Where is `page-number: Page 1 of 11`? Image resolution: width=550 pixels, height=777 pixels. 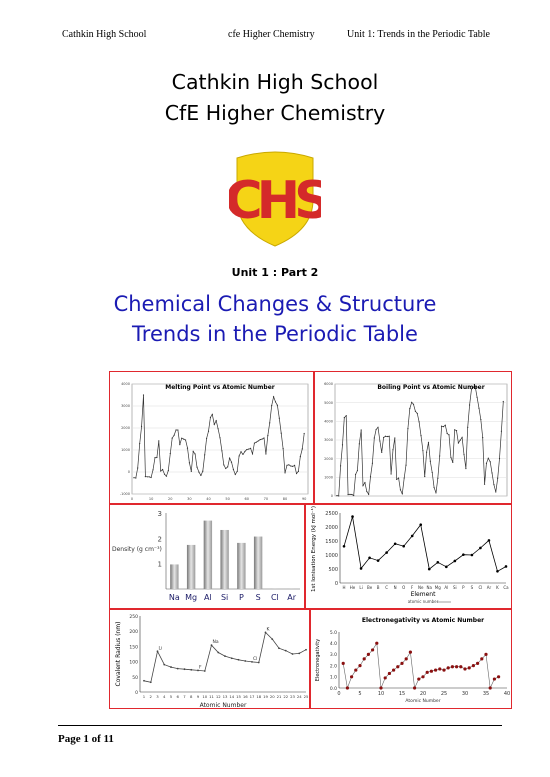
page-number: Page 1 of 11 is located at coordinates (86, 739).